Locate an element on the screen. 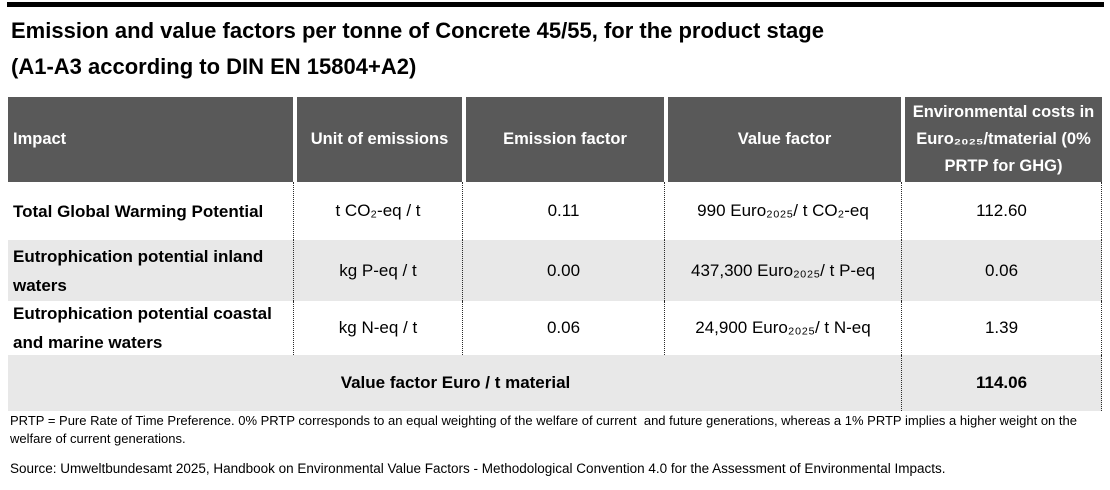 The image size is (1110, 490). table-row-cell-impact: Eutrophication potential inland waters is located at coordinates (150, 270).